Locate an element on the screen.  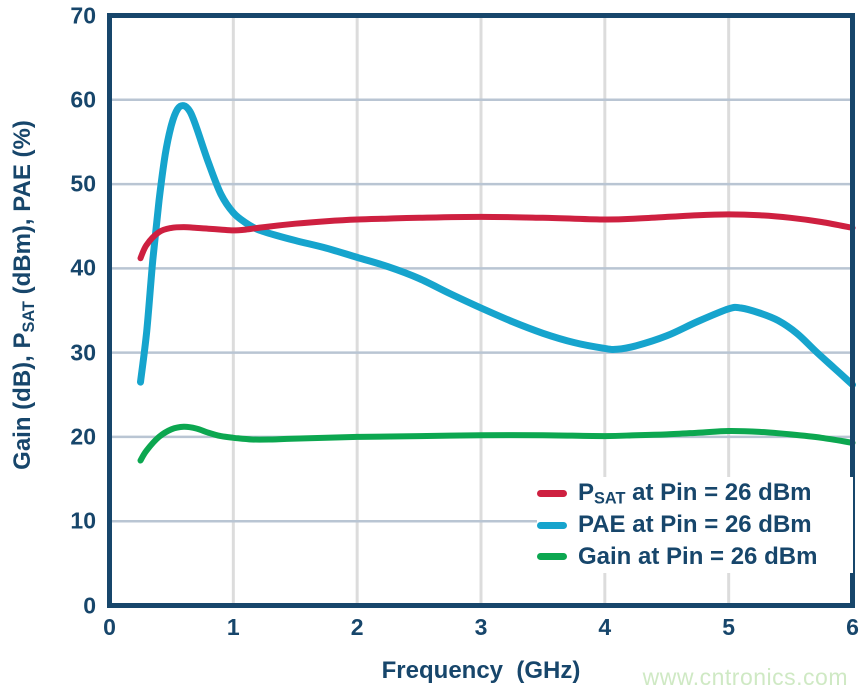
y-tick-label: 20 is located at coordinates (83, 436).